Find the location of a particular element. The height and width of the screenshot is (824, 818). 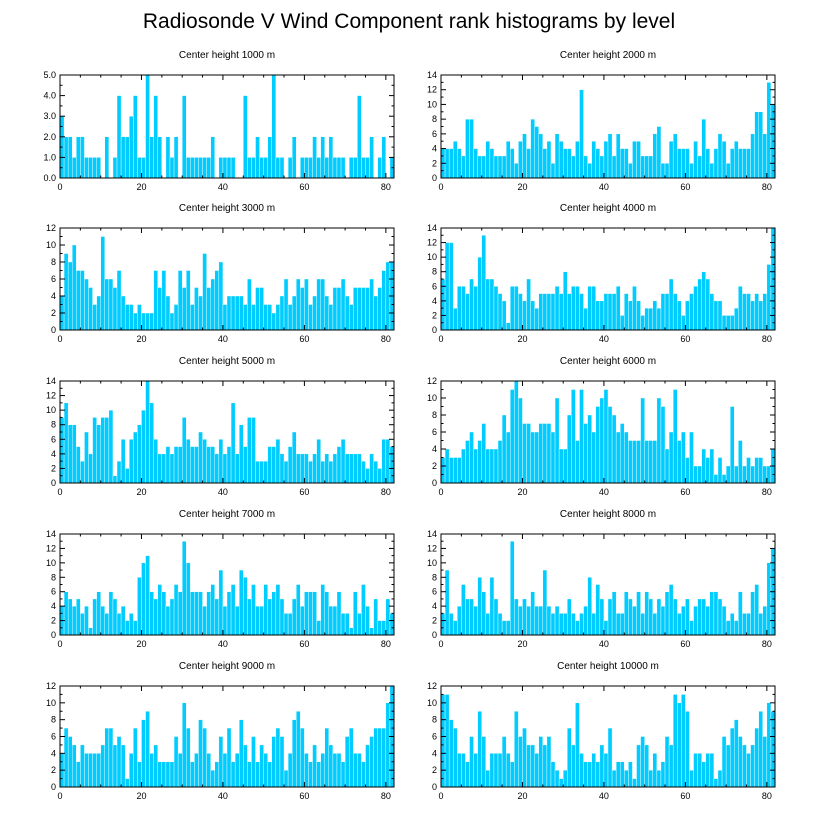

panel-title: Center height 10000 m is located at coordinates (608, 666).